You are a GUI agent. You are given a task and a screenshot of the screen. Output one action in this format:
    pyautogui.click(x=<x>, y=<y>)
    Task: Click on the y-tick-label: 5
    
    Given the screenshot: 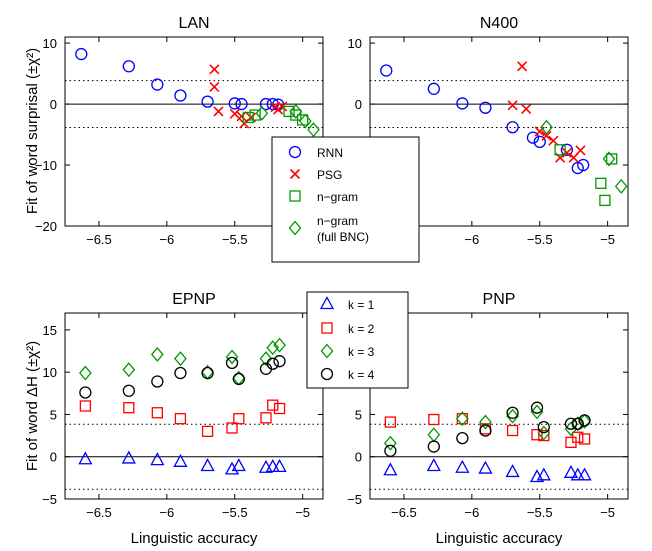 What is the action you would take?
    pyautogui.click(x=358, y=414)
    